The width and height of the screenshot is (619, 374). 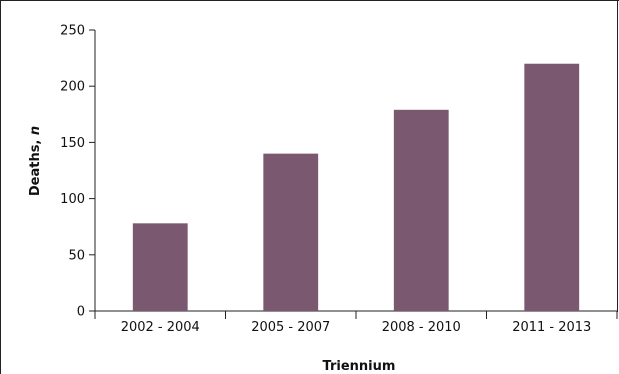 I want to click on y-tick-label-4: 200, so click(x=72, y=87).